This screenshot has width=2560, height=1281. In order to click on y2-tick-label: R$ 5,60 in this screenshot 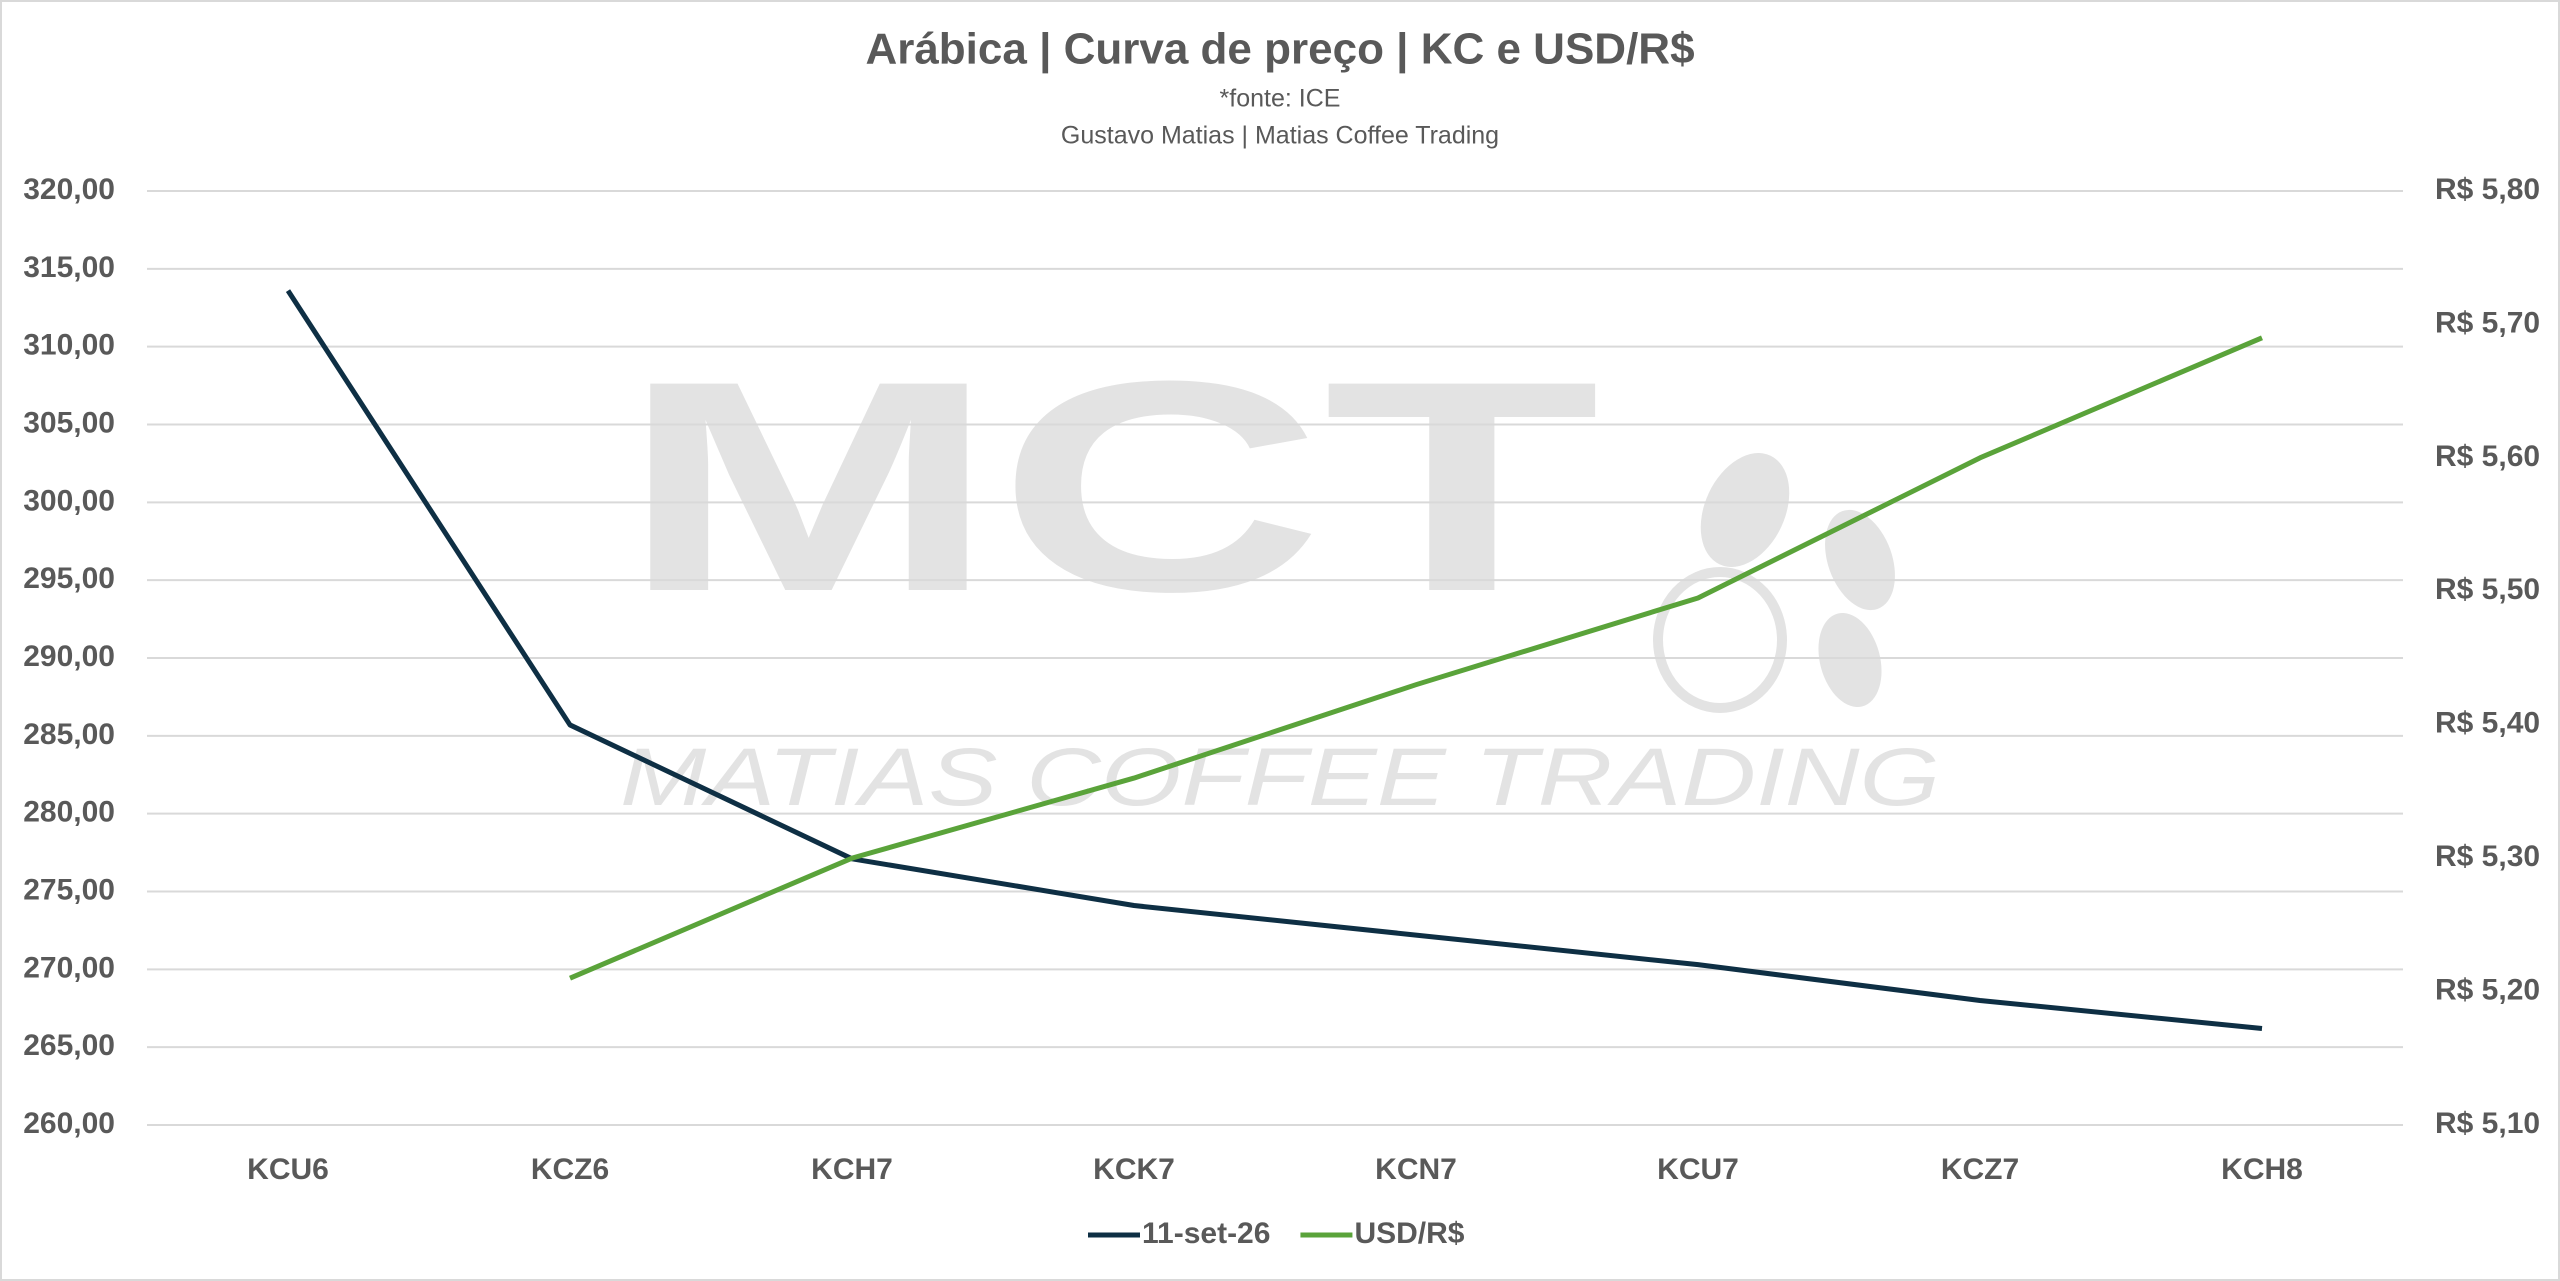, I will do `click(2487, 456)`.